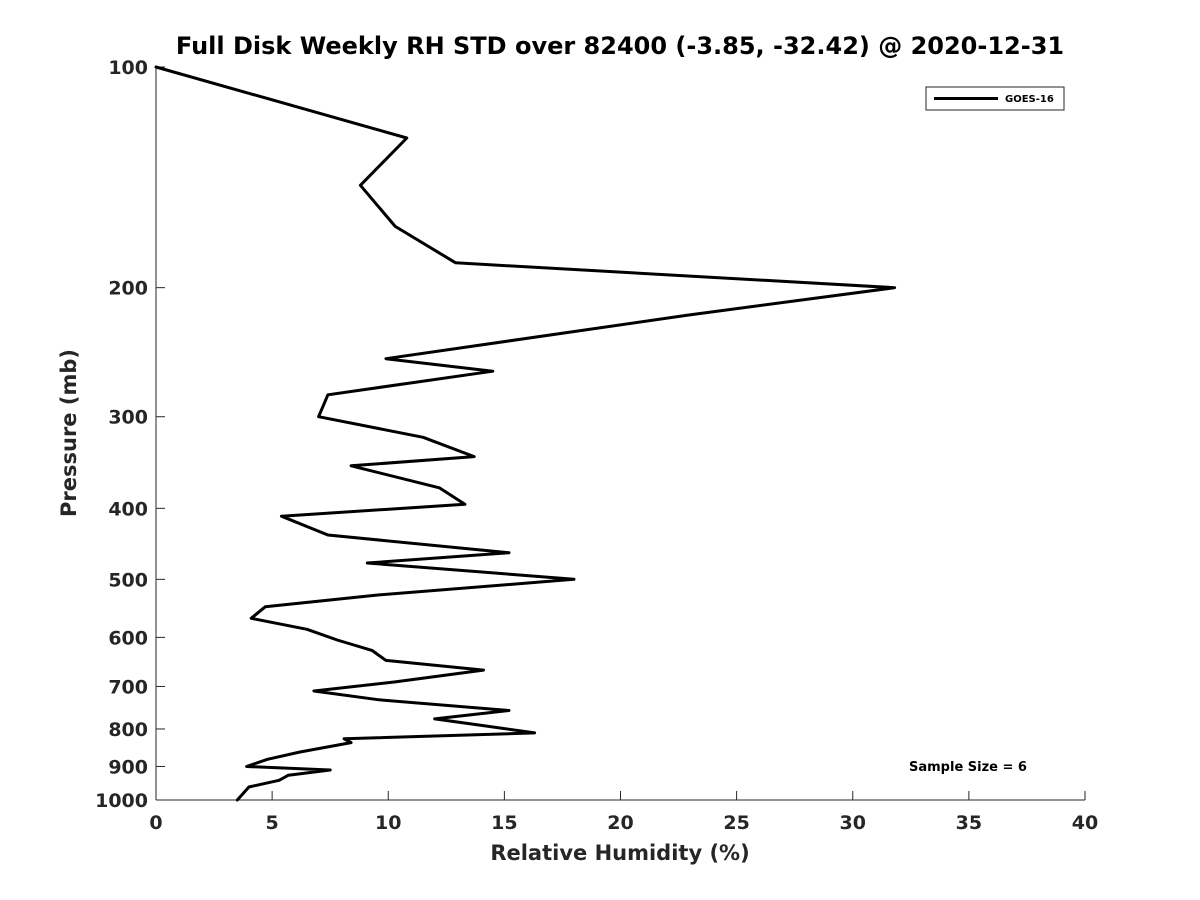 This screenshot has height=900, width=1200. What do you see at coordinates (968, 767) in the screenshot?
I see `sample-size-annotation: Sample Size = 6` at bounding box center [968, 767].